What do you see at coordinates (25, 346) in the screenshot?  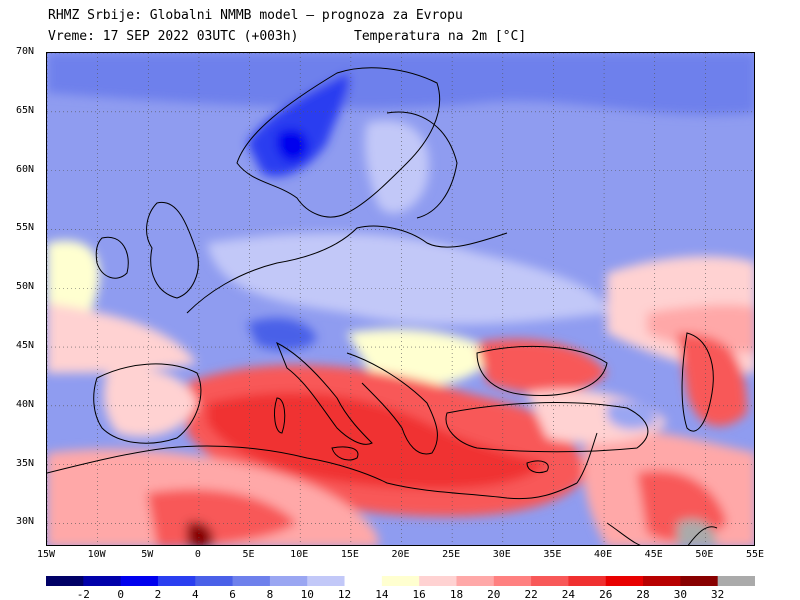 I see `lat-label: 45N` at bounding box center [25, 346].